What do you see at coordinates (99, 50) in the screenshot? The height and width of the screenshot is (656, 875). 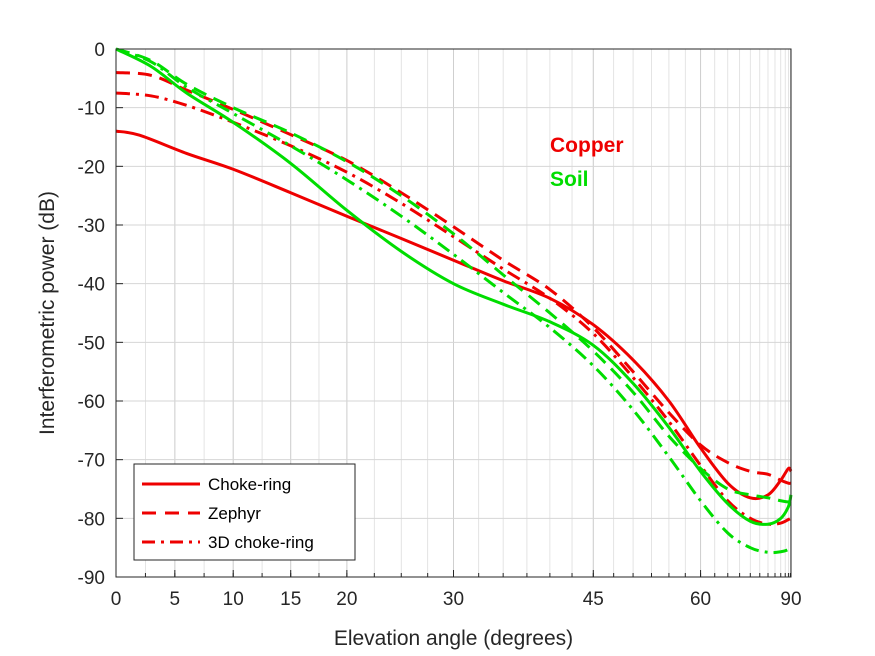 I see `y-tick-label: 0` at bounding box center [99, 50].